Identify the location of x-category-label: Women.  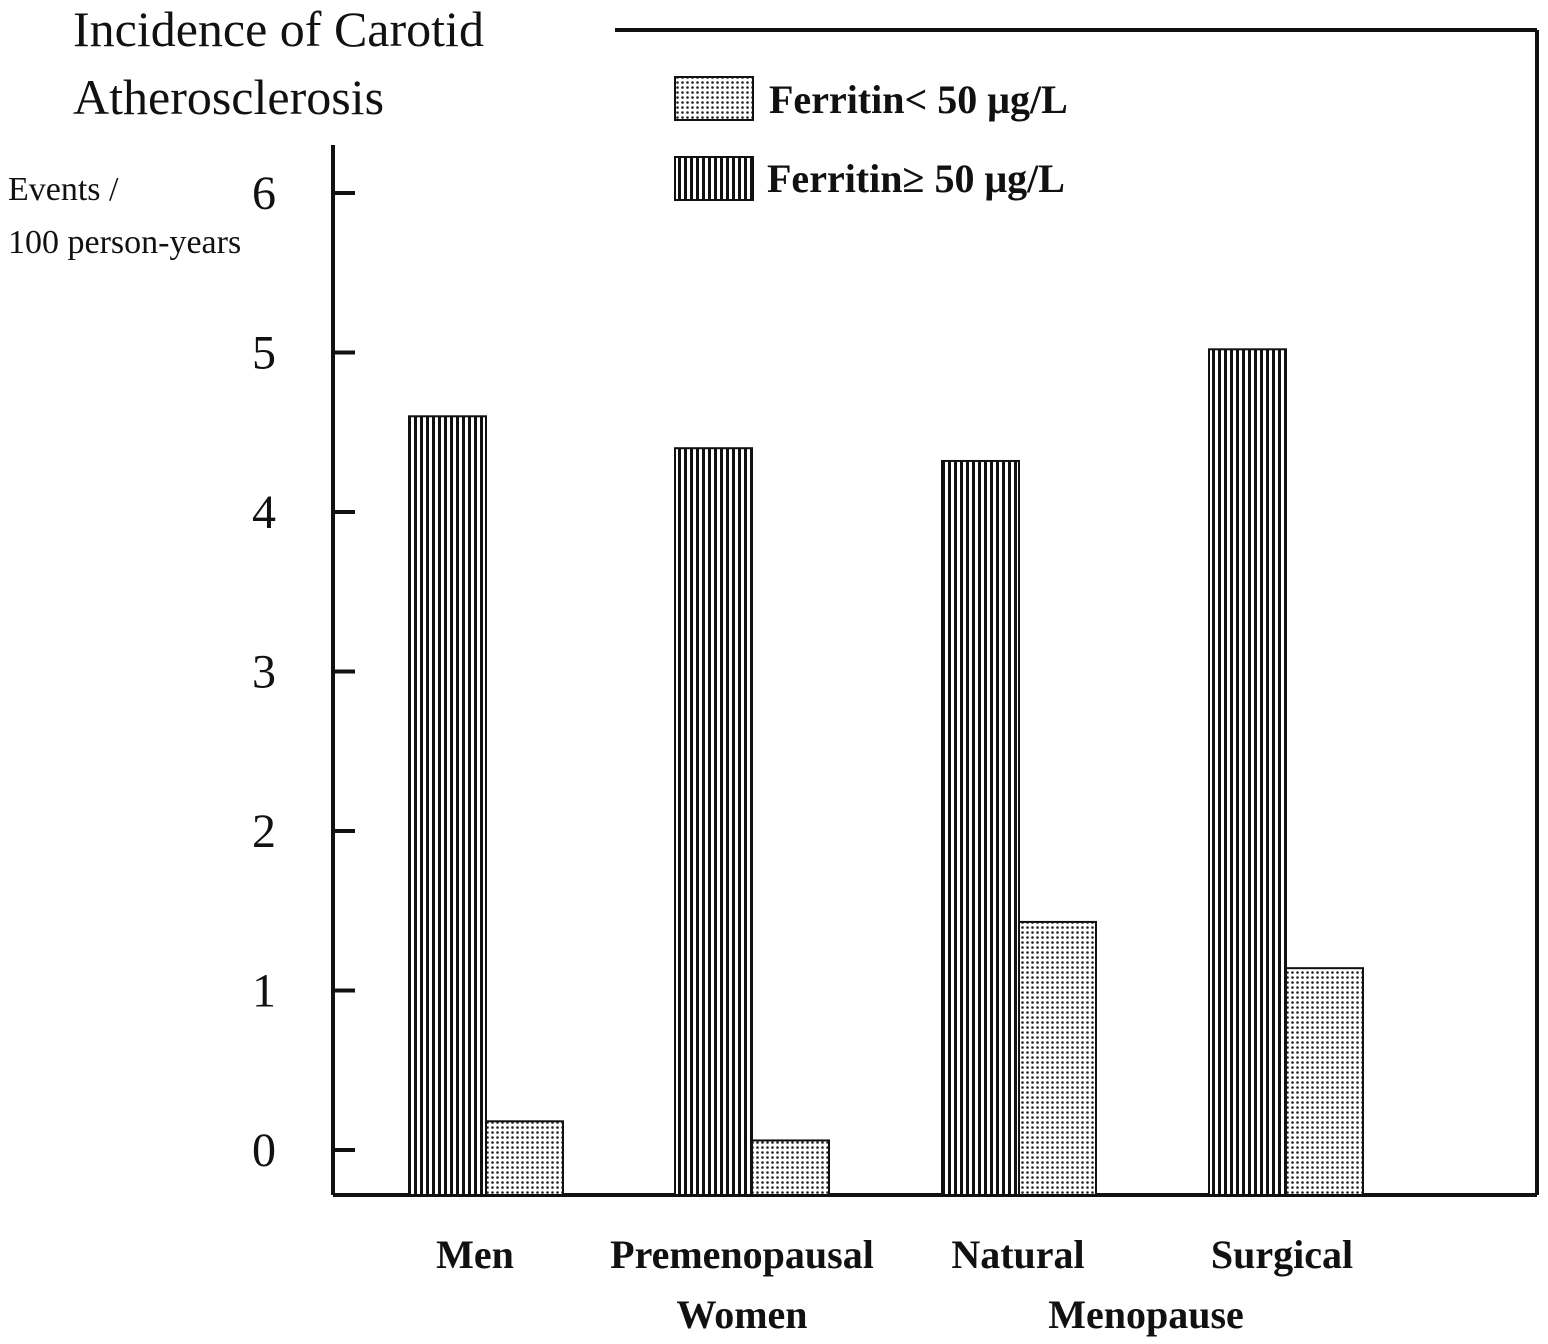
(741, 1314).